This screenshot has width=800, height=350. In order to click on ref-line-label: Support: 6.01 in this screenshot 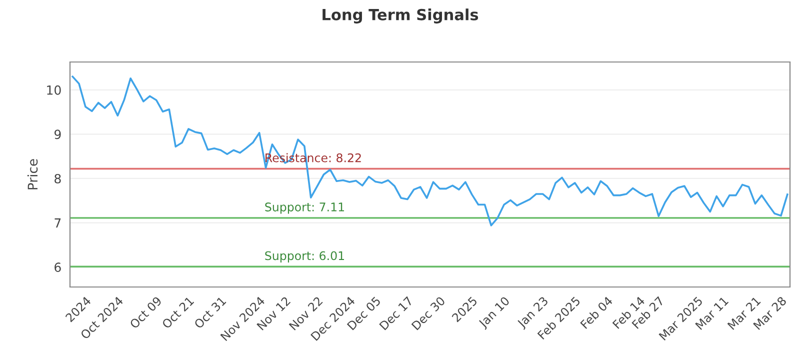, I will do `click(304, 256)`.